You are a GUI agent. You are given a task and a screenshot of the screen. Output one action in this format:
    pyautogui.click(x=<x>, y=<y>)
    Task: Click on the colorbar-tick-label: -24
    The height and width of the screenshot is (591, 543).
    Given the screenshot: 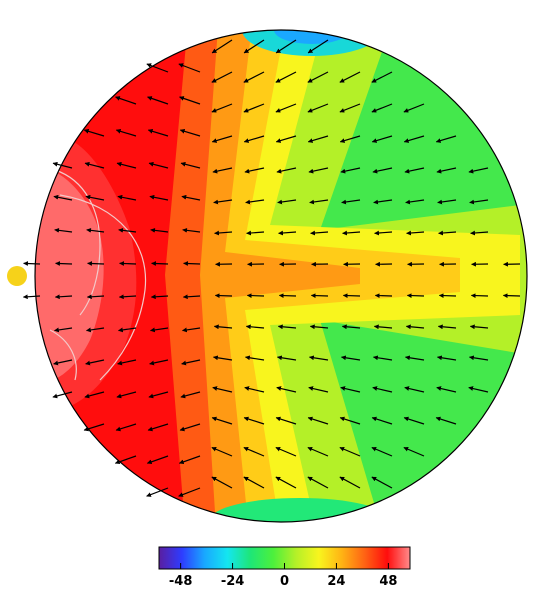 What is the action you would take?
    pyautogui.click(x=233, y=581)
    